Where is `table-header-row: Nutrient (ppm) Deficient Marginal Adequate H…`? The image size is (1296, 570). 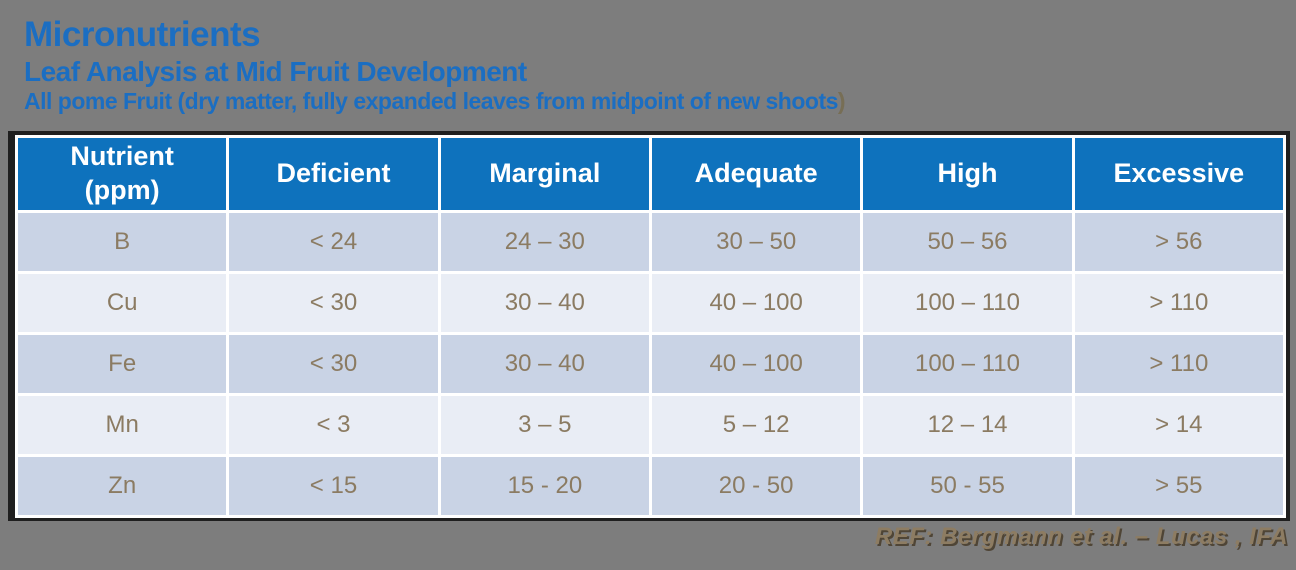
table-header-row: Nutrient (ppm) Deficient Marginal Adequate H… is located at coordinates (650, 174).